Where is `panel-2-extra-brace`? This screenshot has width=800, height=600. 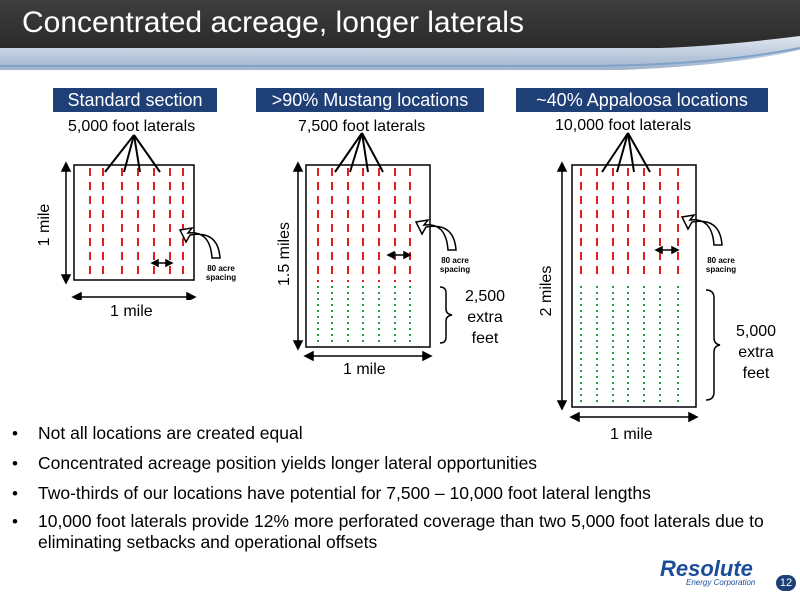
panel-2-extra-brace is located at coordinates (446, 315).